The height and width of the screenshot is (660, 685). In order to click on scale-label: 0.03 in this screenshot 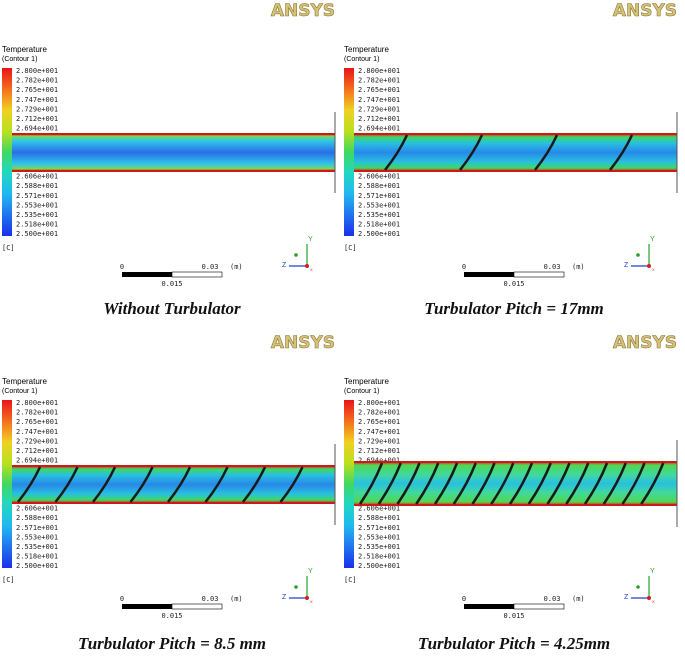, I will do `click(210, 267)`.